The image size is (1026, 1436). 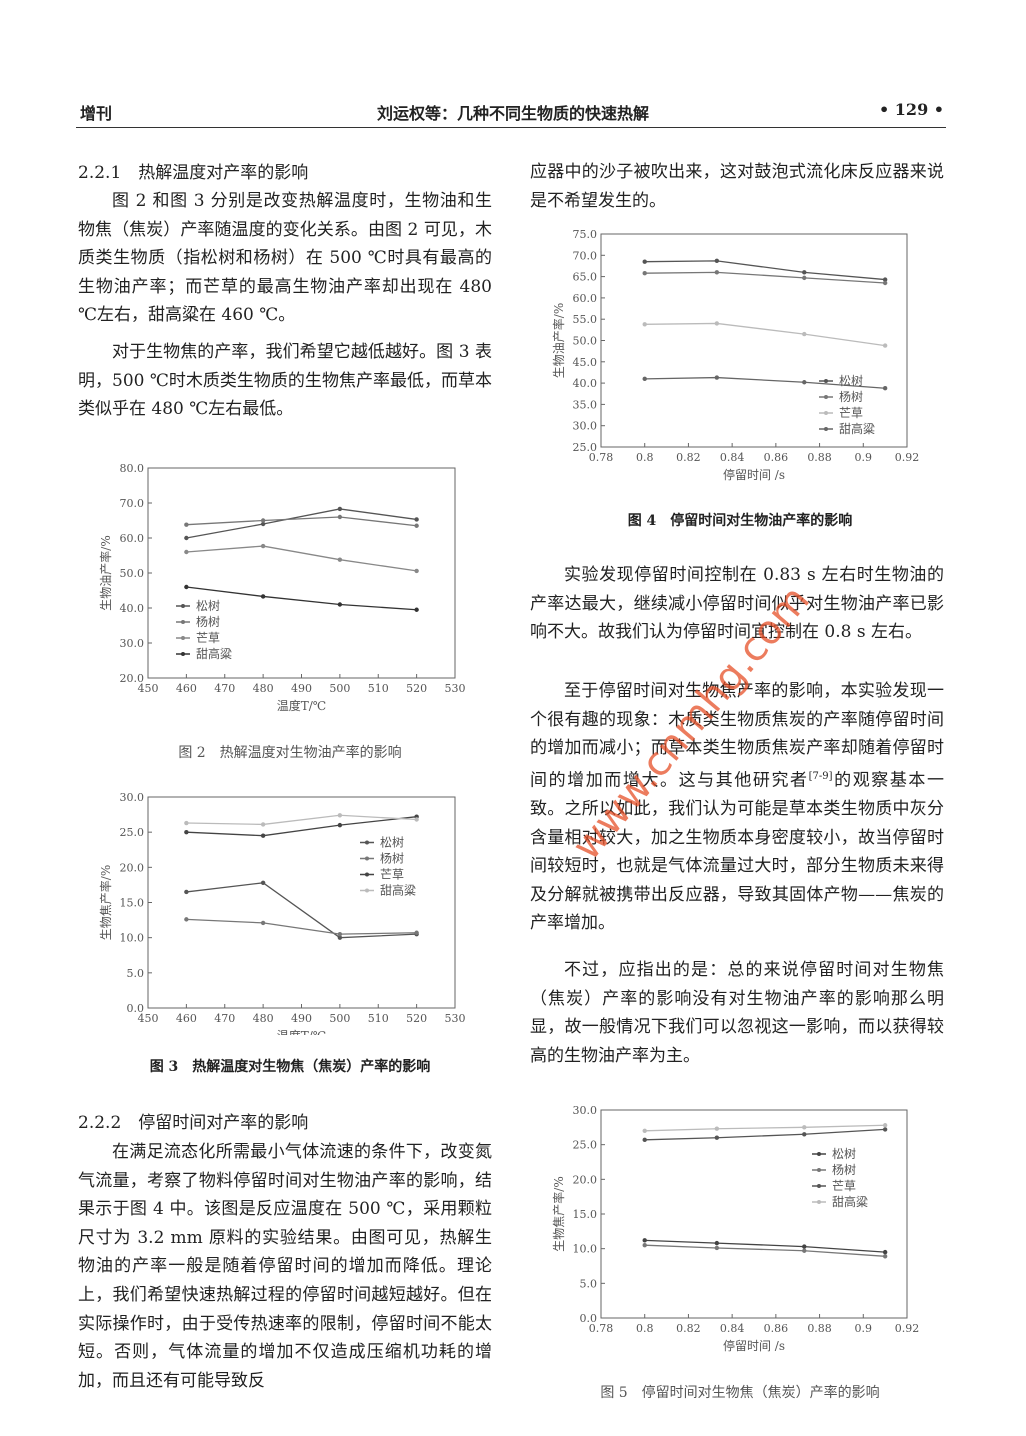 What do you see at coordinates (911, 109) in the screenshot?
I see `page-number: • 129 •` at bounding box center [911, 109].